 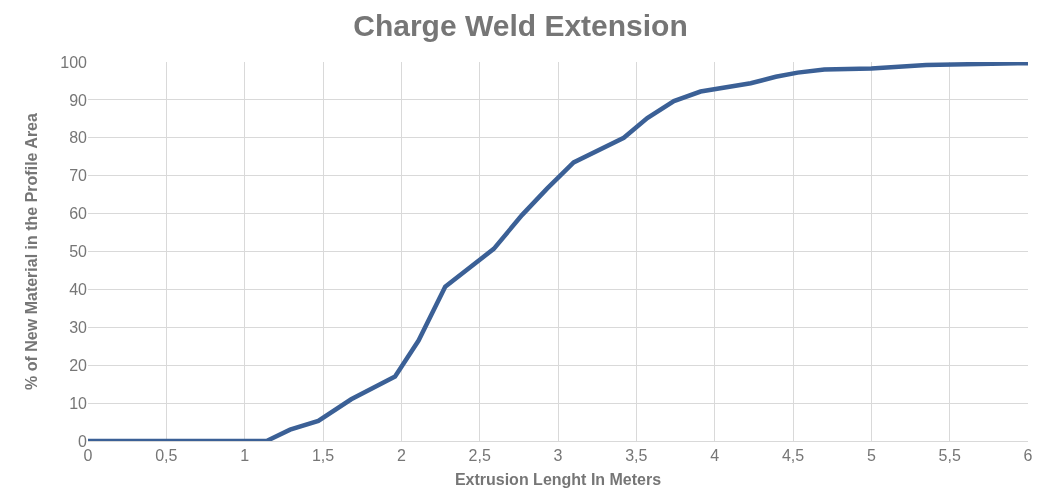 What do you see at coordinates (78, 365) in the screenshot?
I see `y-tick-label: 20` at bounding box center [78, 365].